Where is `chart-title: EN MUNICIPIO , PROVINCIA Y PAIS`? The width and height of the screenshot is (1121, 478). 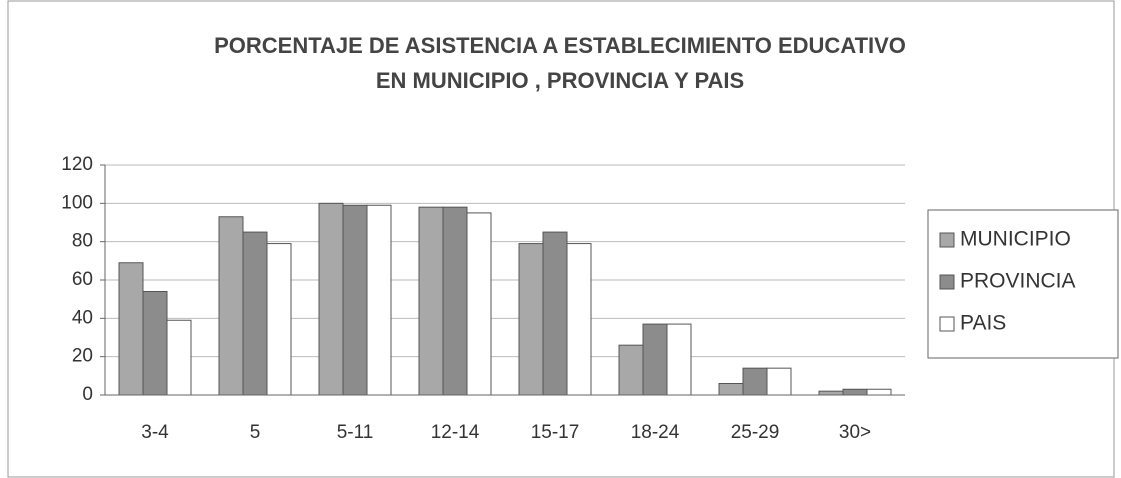 chart-title: EN MUNICIPIO , PROVINCIA Y PAIS is located at coordinates (560, 80).